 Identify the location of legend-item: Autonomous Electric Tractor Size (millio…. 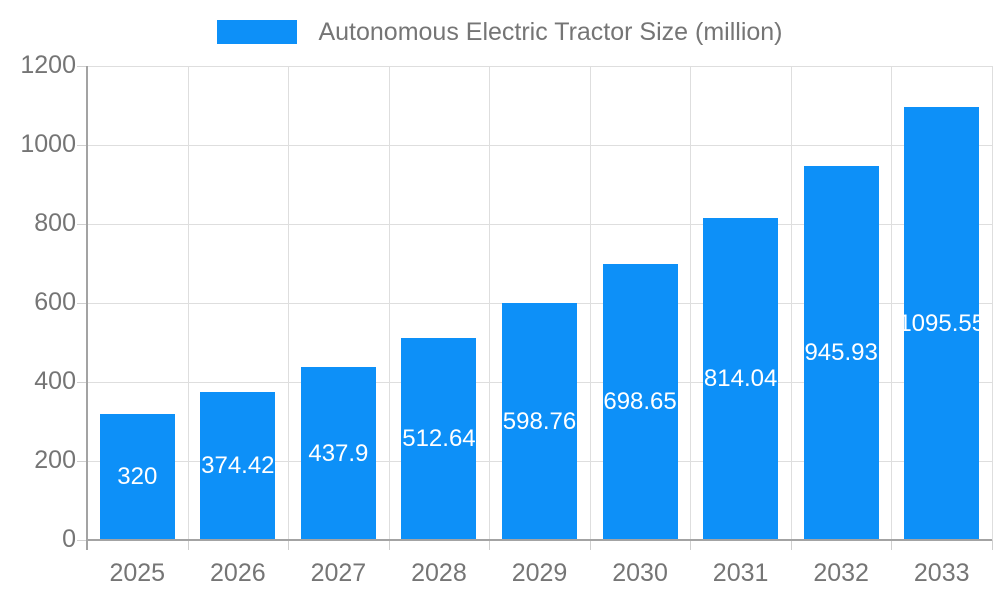
(500, 32).